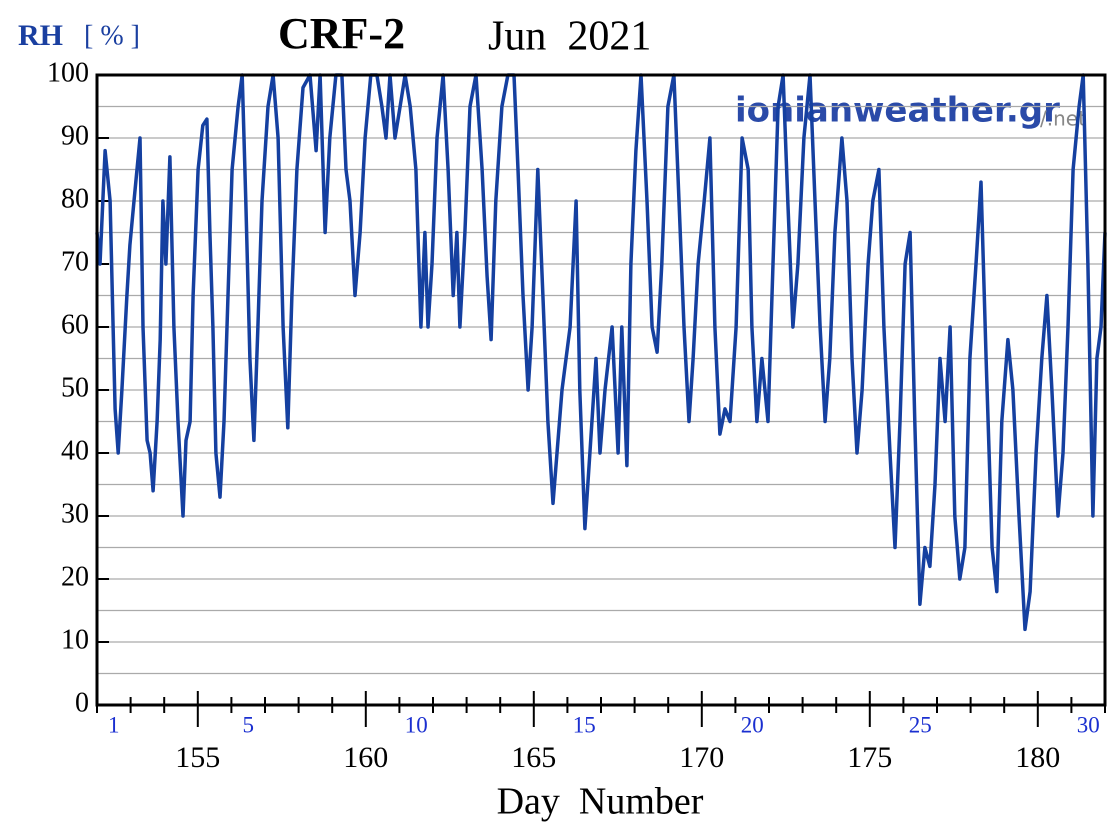 This screenshot has width=1108, height=828. What do you see at coordinates (112, 35) in the screenshot?
I see `y-label-unit: [ % ]` at bounding box center [112, 35].